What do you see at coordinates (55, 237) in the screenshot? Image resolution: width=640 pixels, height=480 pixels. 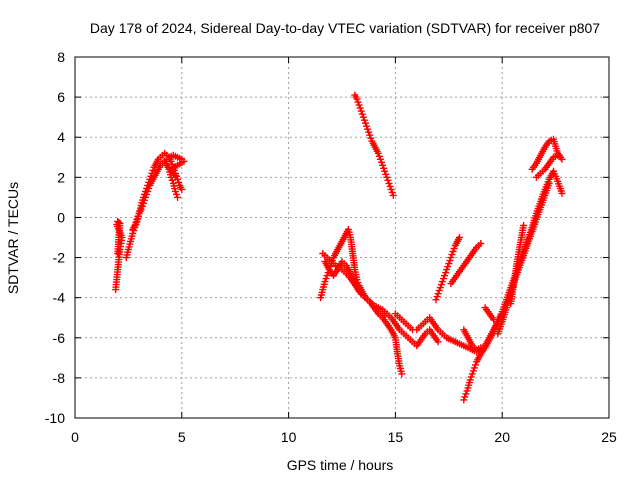 I see `y-tick-labels: -10 -8 -6 -4 -2 0 2 4 6 8` at bounding box center [55, 237].